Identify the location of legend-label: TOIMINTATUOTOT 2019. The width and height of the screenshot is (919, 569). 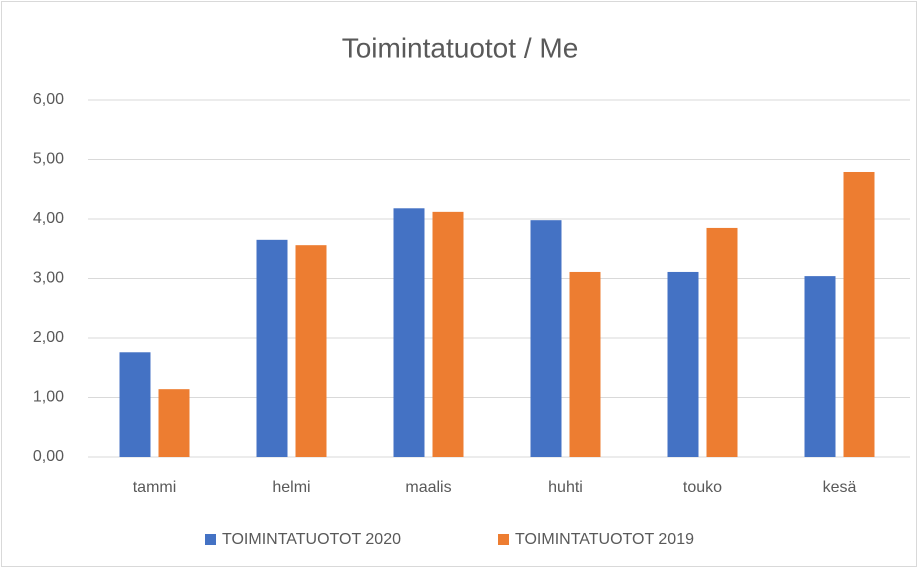
(604, 539).